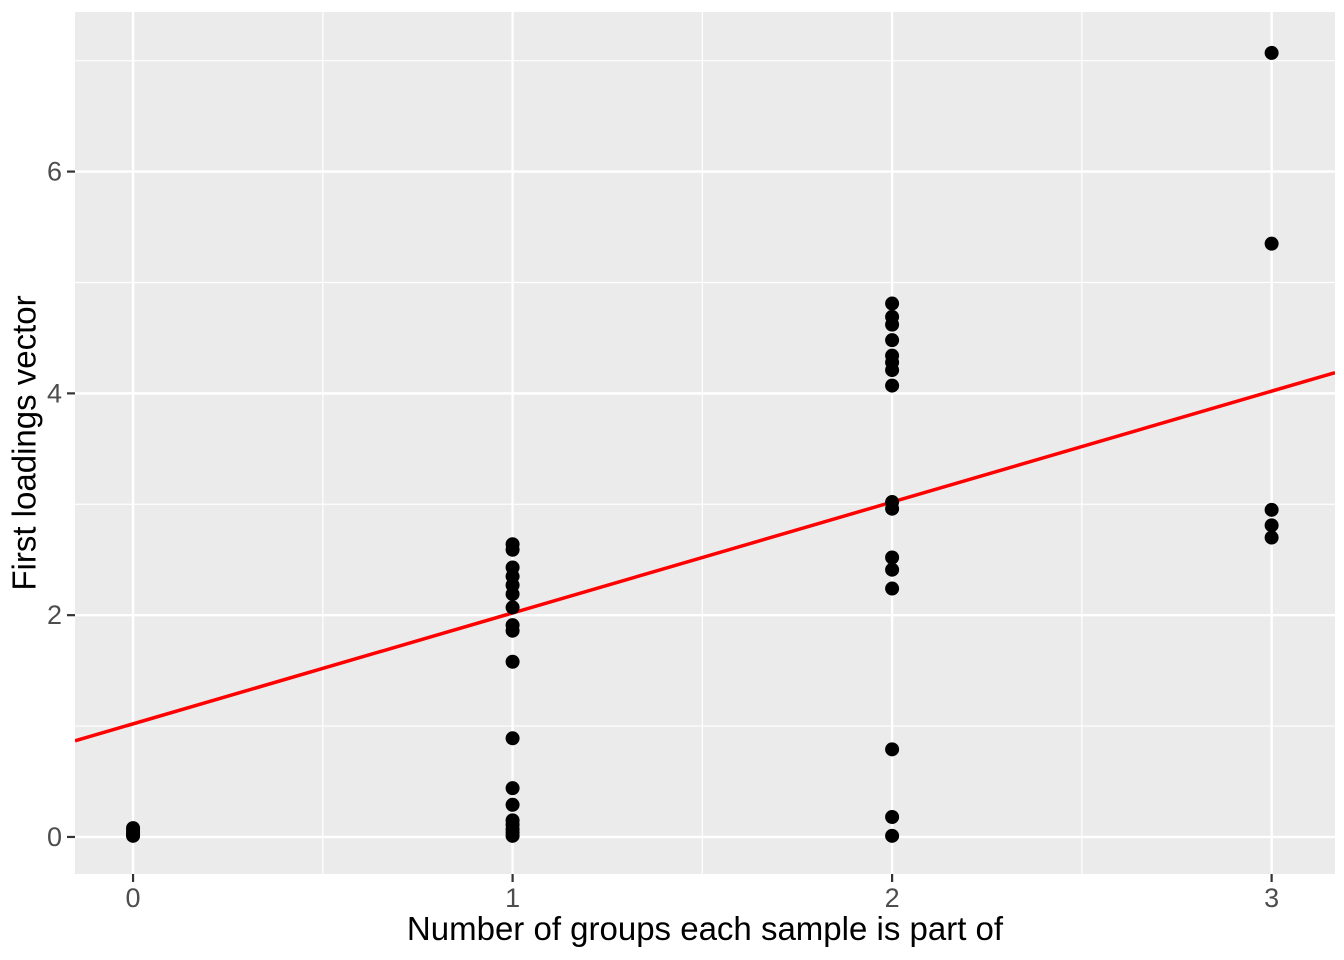  What do you see at coordinates (54, 615) in the screenshot?
I see `y-tick-label: 2` at bounding box center [54, 615].